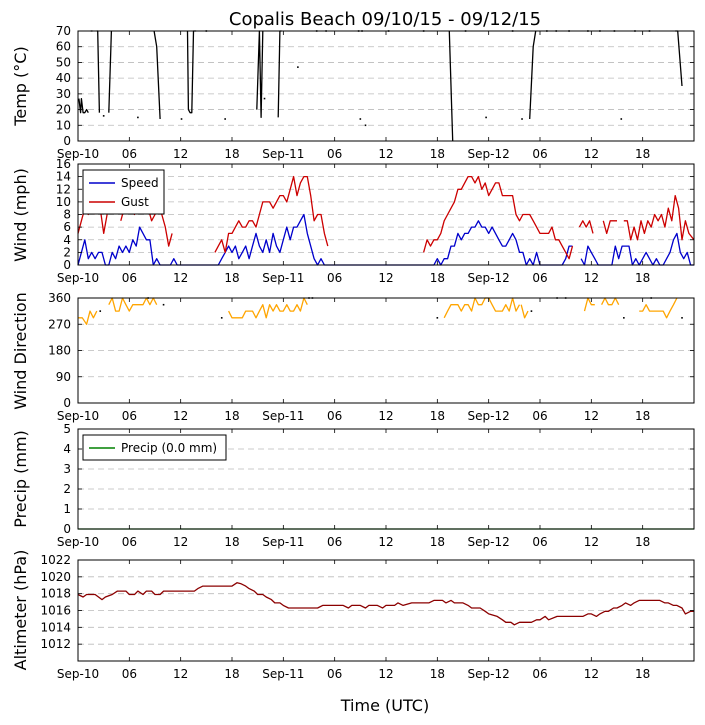 The width and height of the screenshot is (705, 725). I want to click on x-axis-label: Time (UTC), so click(384, 705).